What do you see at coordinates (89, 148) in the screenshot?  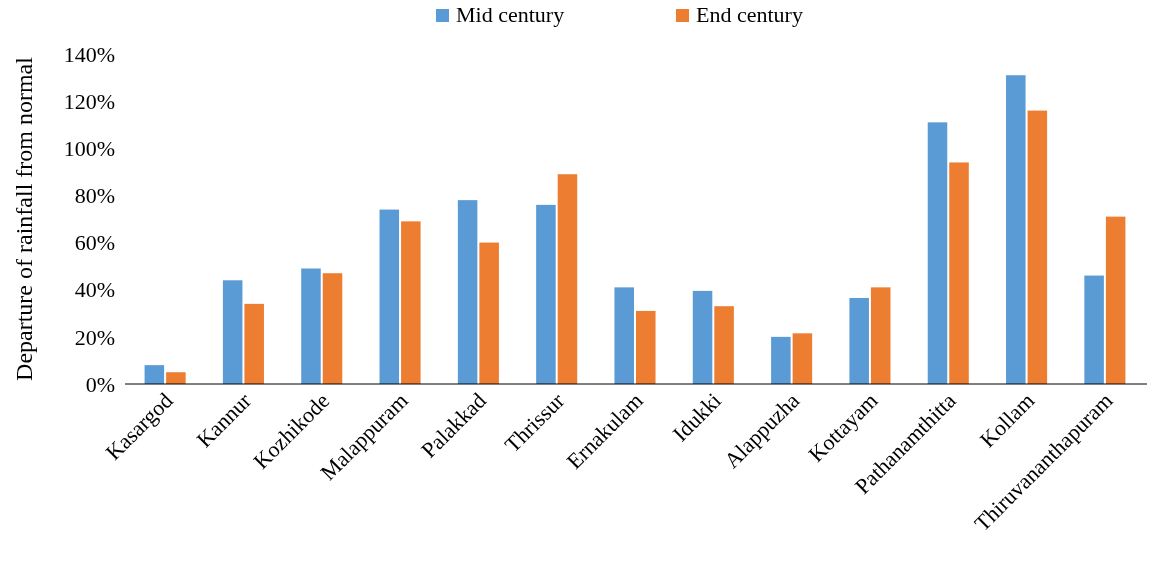 I see `y-tick-label: 100%` at bounding box center [89, 148].